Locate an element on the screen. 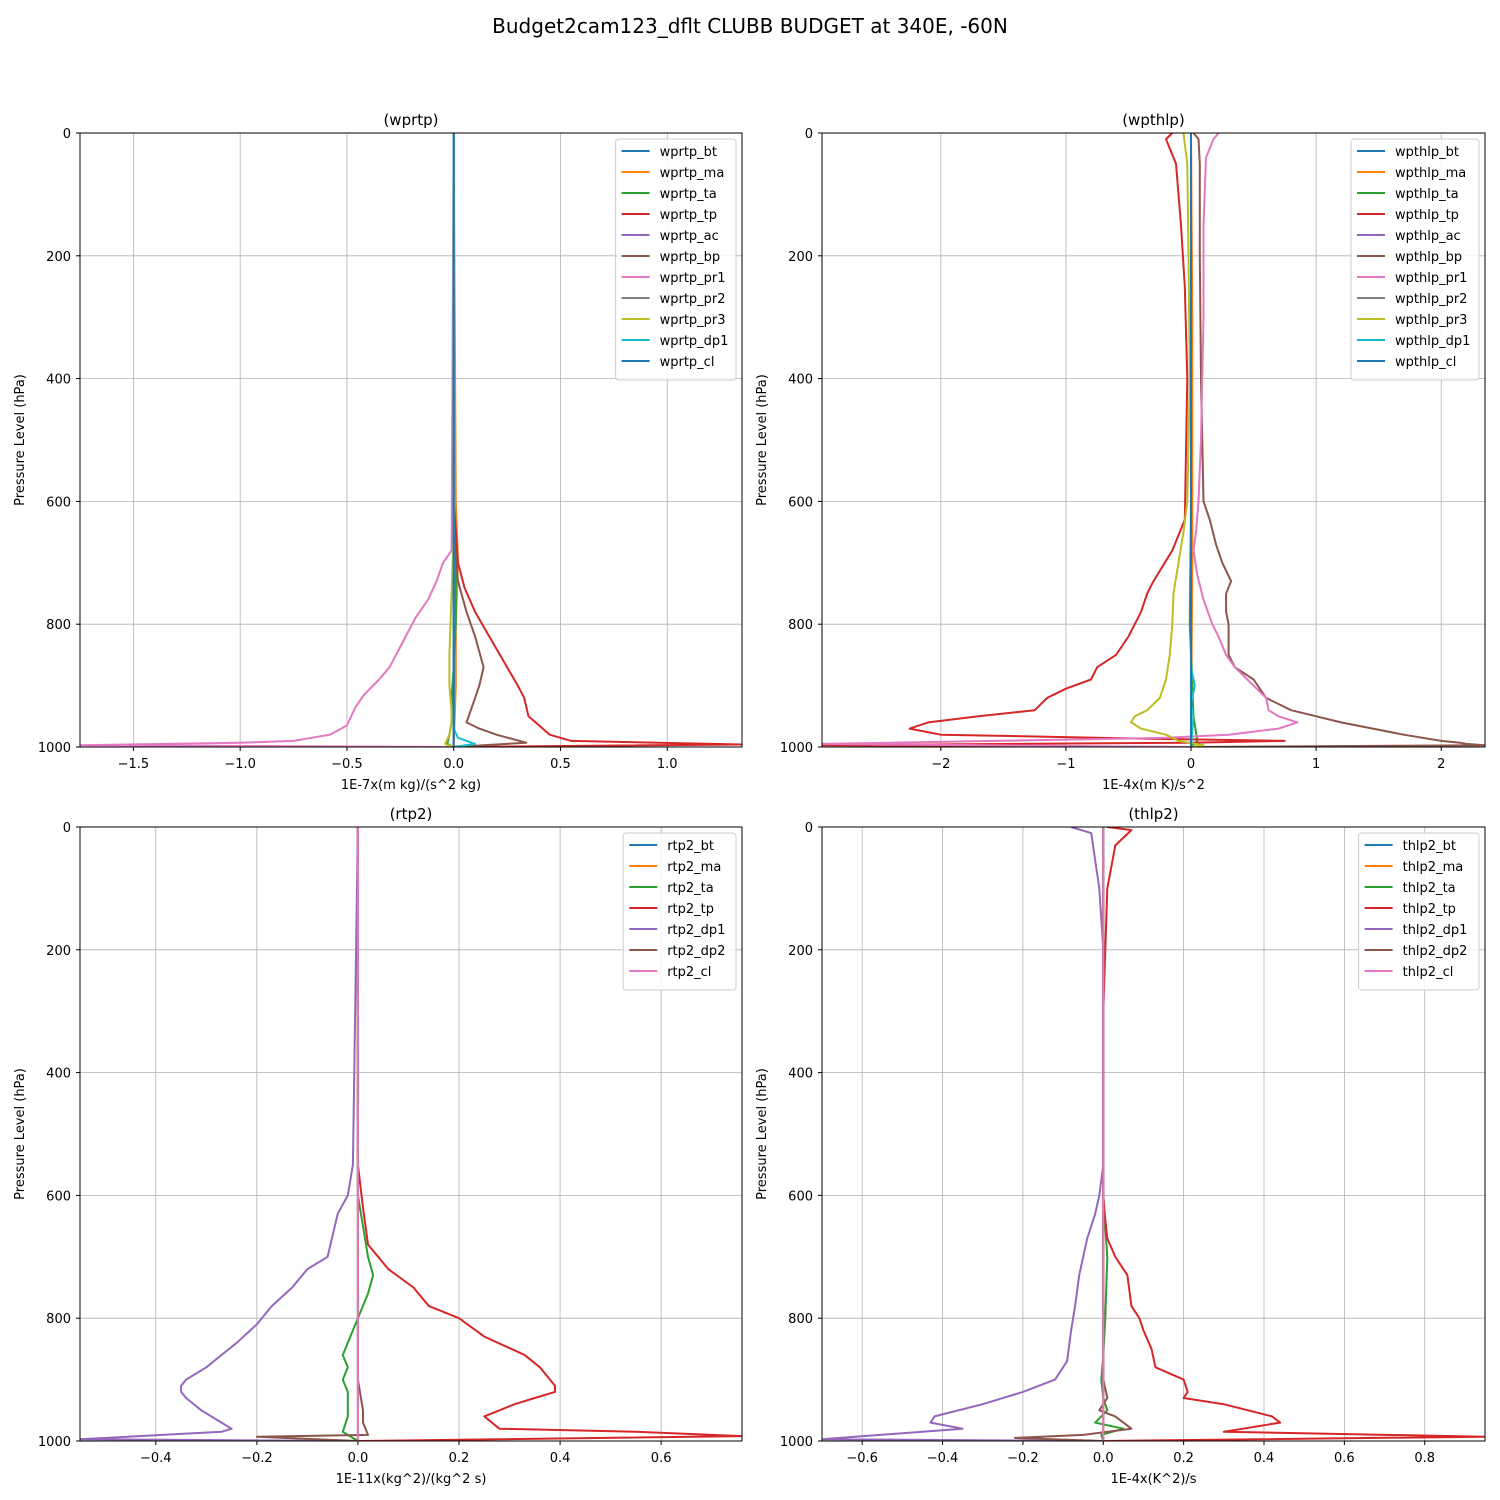 The height and width of the screenshot is (1500, 1500). series-line-thlp2_tp is located at coordinates (1293, 1134).